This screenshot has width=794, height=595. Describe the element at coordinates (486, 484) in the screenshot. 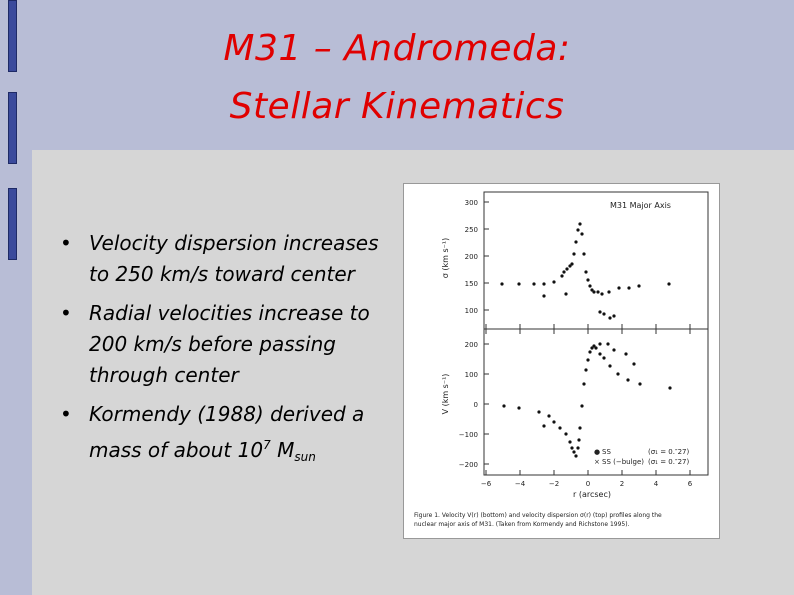

I see `xtick-label: −6` at that location.